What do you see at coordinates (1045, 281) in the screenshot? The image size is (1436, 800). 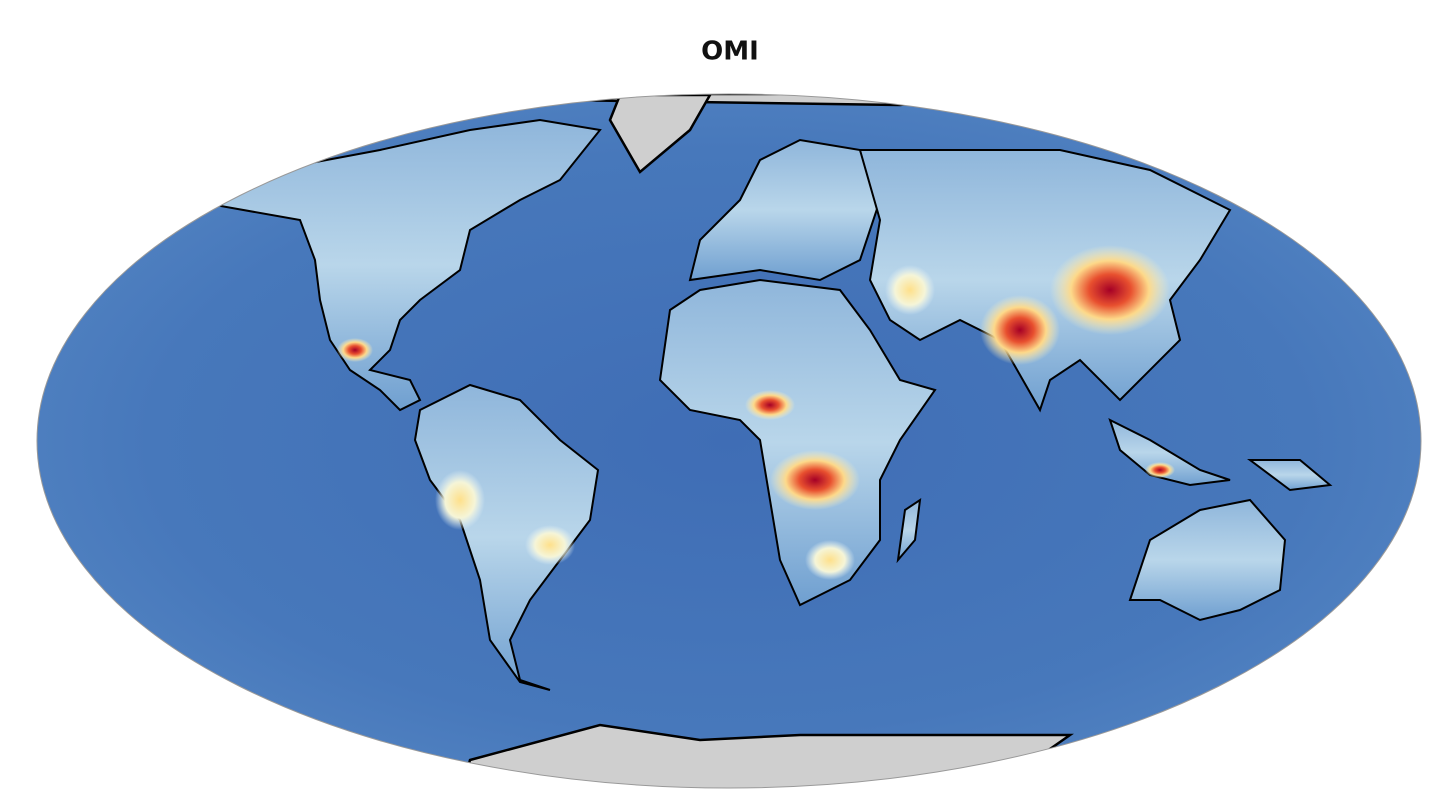 I see `asia` at bounding box center [1045, 281].